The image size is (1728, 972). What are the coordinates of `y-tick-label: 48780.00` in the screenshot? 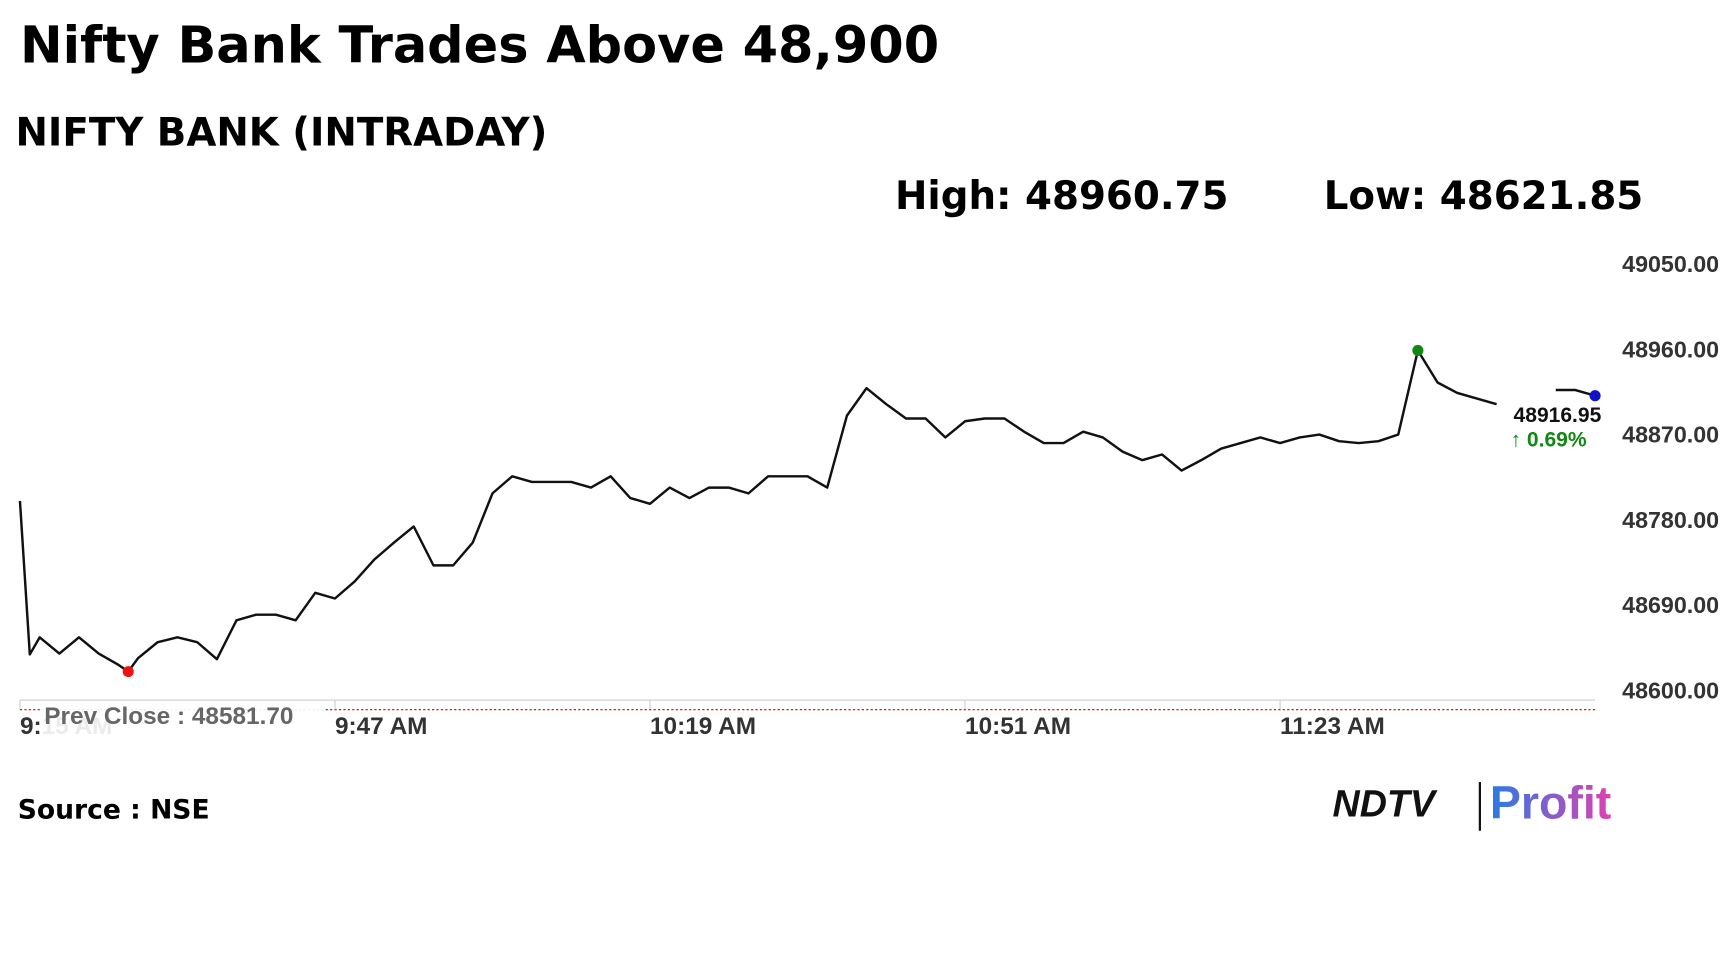 It's located at (1670, 520).